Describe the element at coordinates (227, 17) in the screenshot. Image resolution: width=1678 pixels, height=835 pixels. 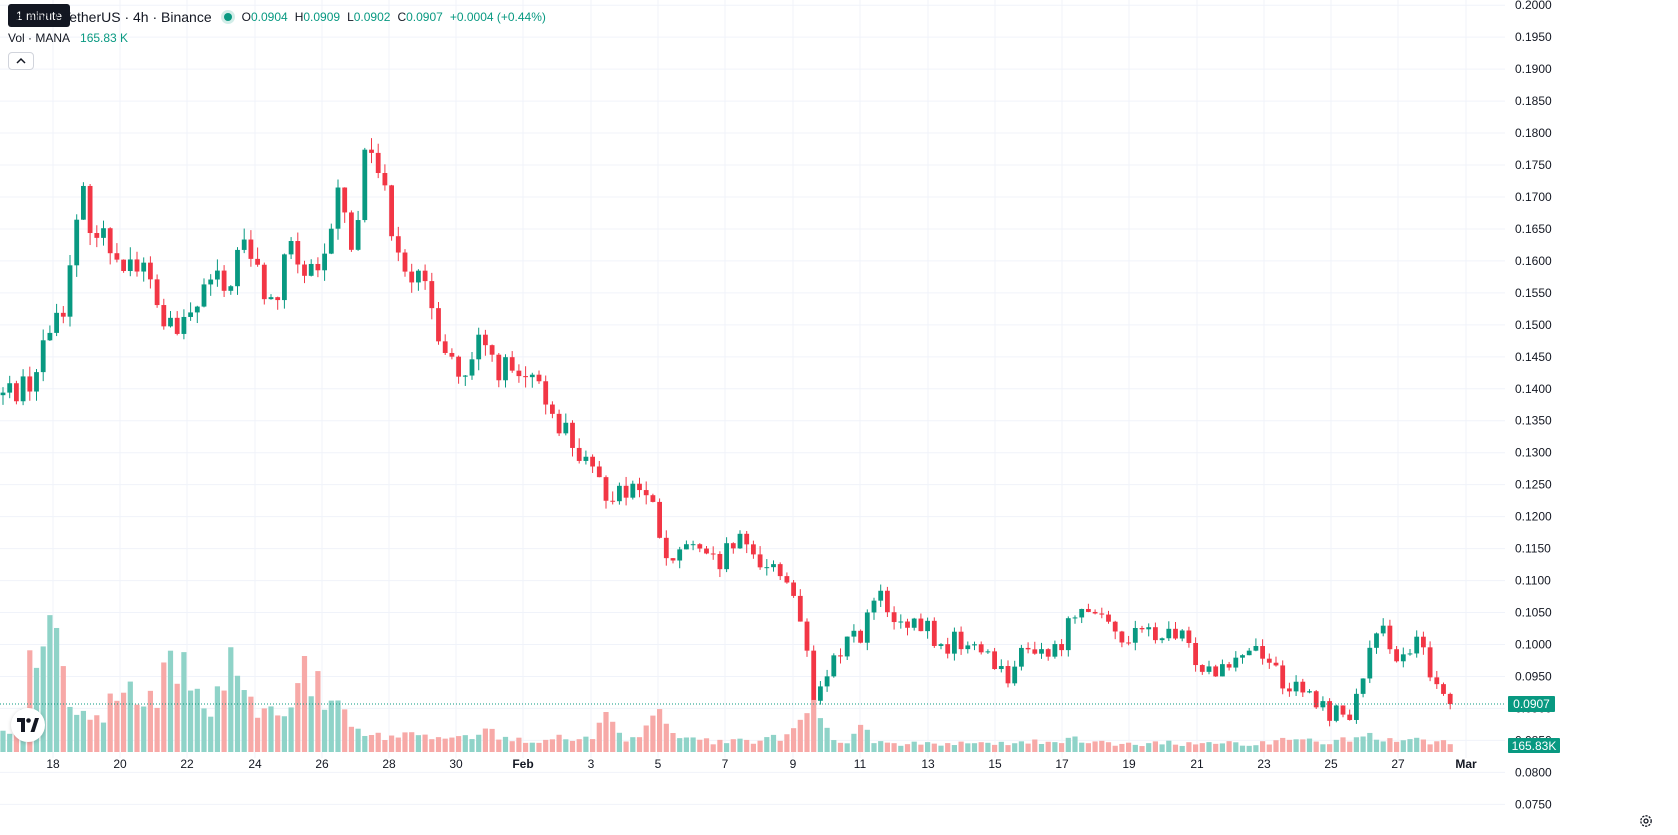
I see `market-status-dot` at that location.